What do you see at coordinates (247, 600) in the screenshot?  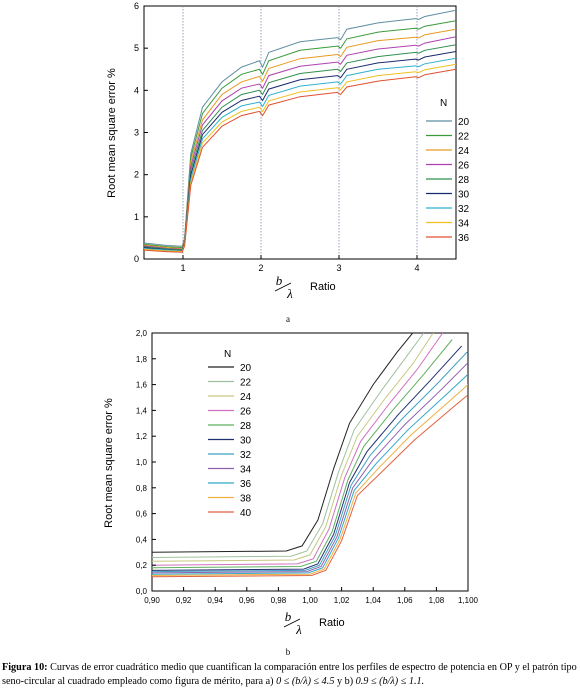 I see `x-tick-label: 0,96` at bounding box center [247, 600].